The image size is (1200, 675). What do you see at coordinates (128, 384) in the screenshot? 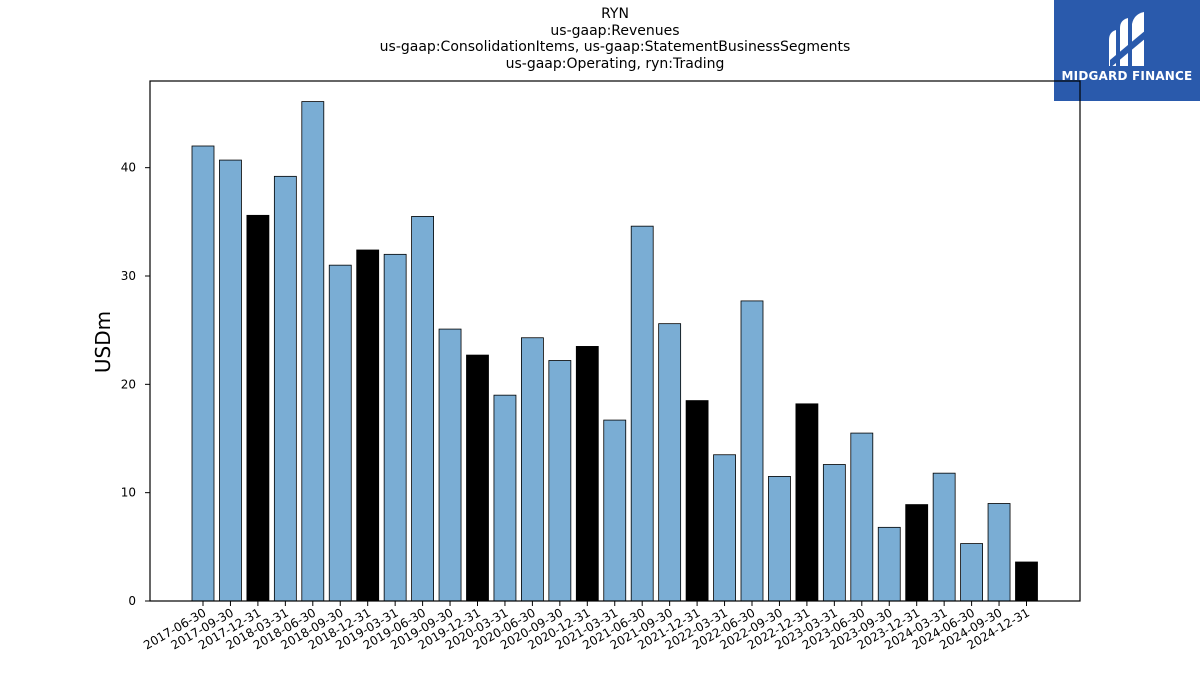
I see `y-tick-label: 20` at bounding box center [128, 384].